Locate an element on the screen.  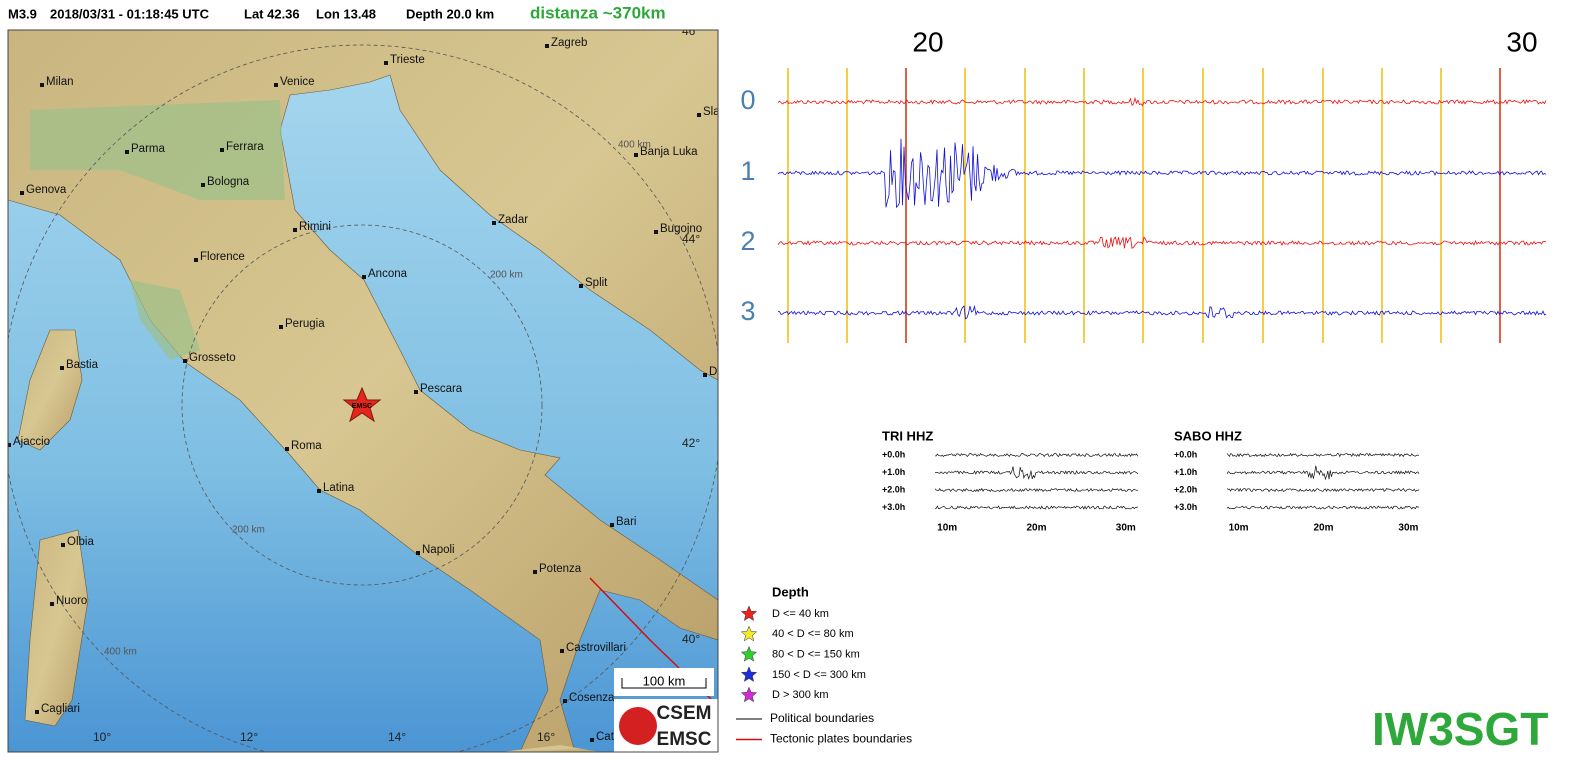
legend-label: Political boundaries is located at coordinates (822, 718).